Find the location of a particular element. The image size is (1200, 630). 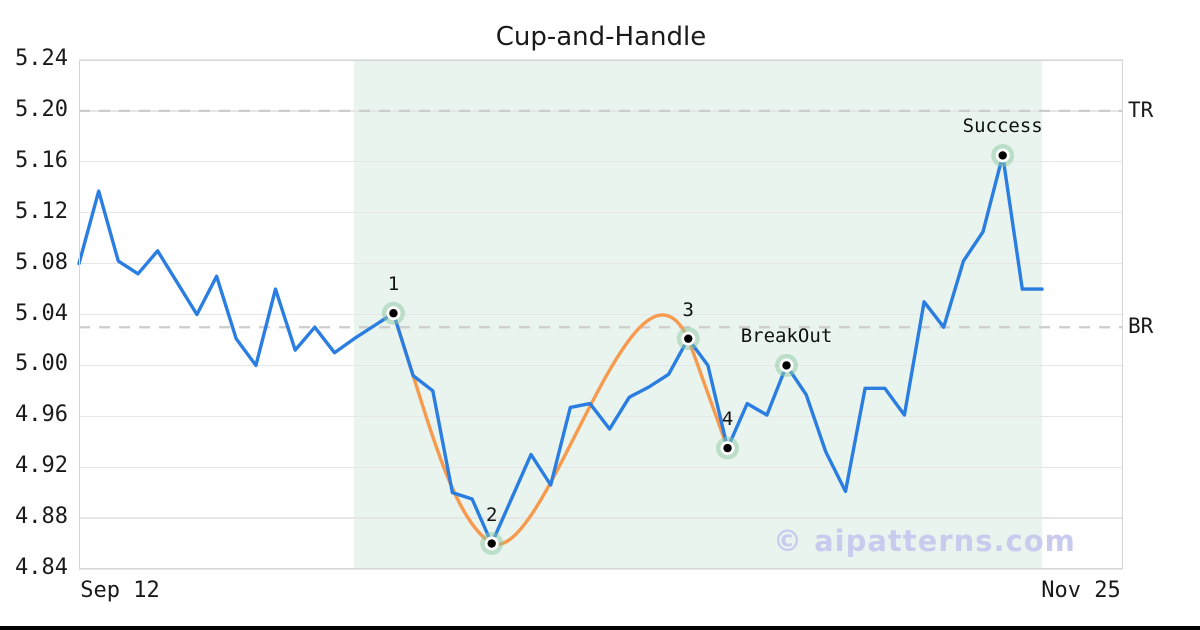

y-tick-label: 5.20 is located at coordinates (41, 109).